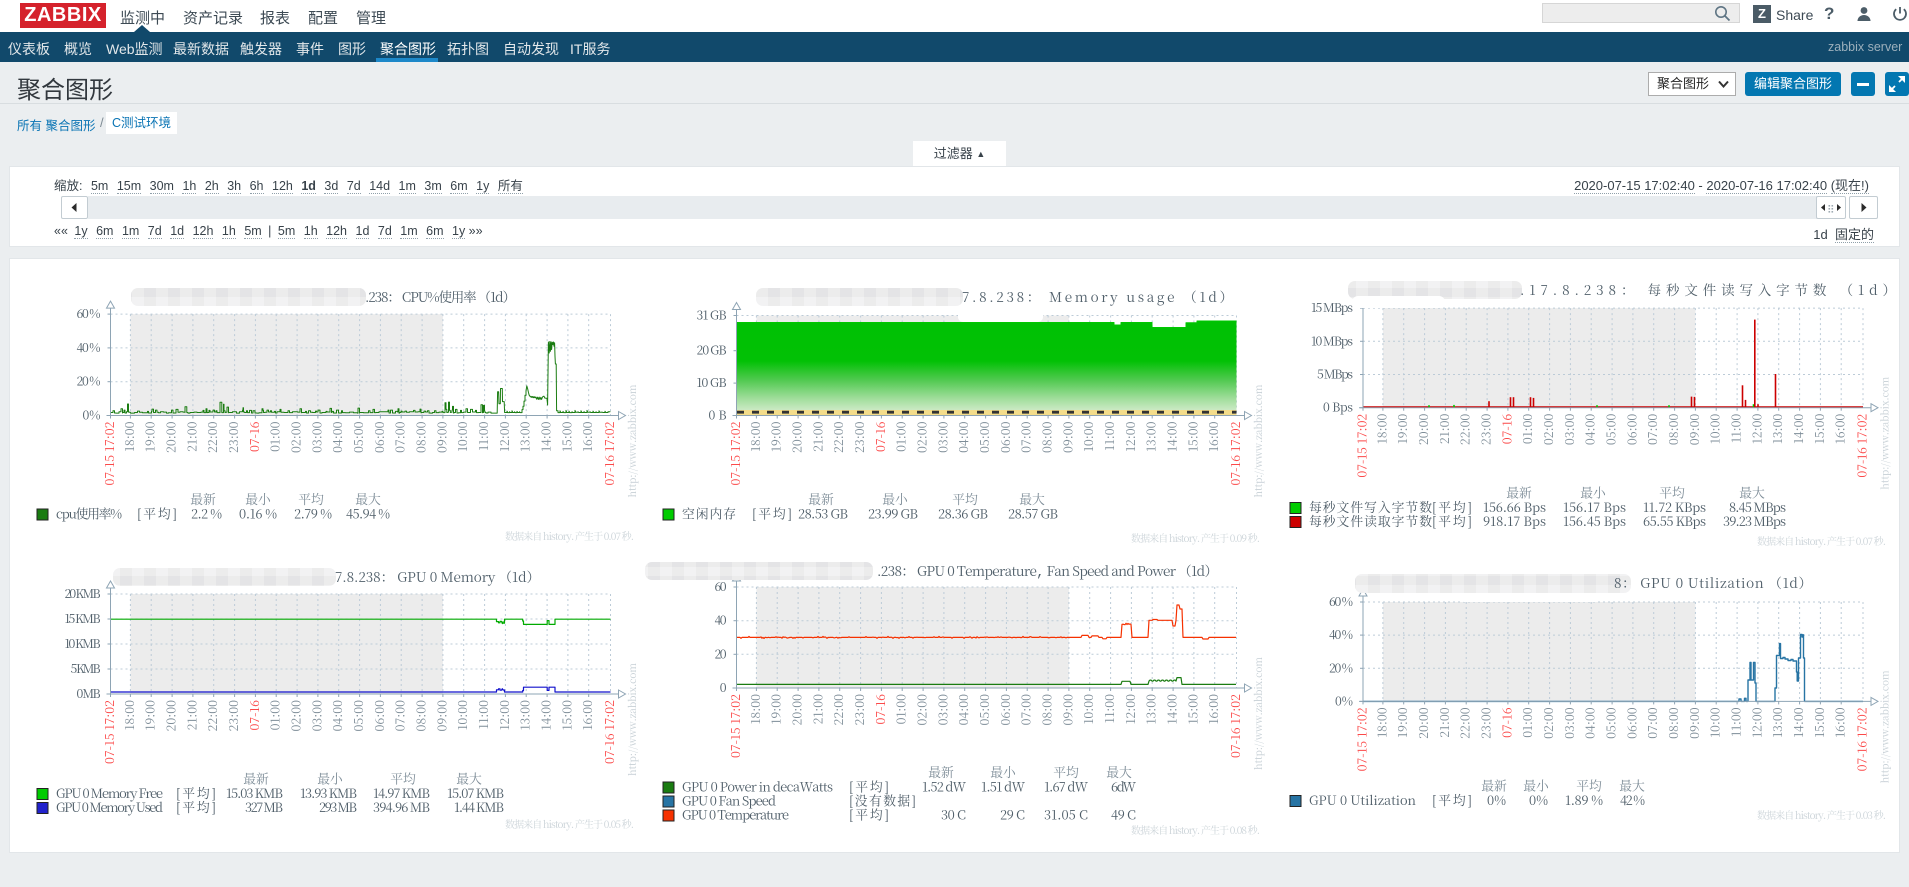  Describe the element at coordinates (757, 786) in the screenshot. I see `svg-text: GPU 0 Power in decaWatts` at that location.